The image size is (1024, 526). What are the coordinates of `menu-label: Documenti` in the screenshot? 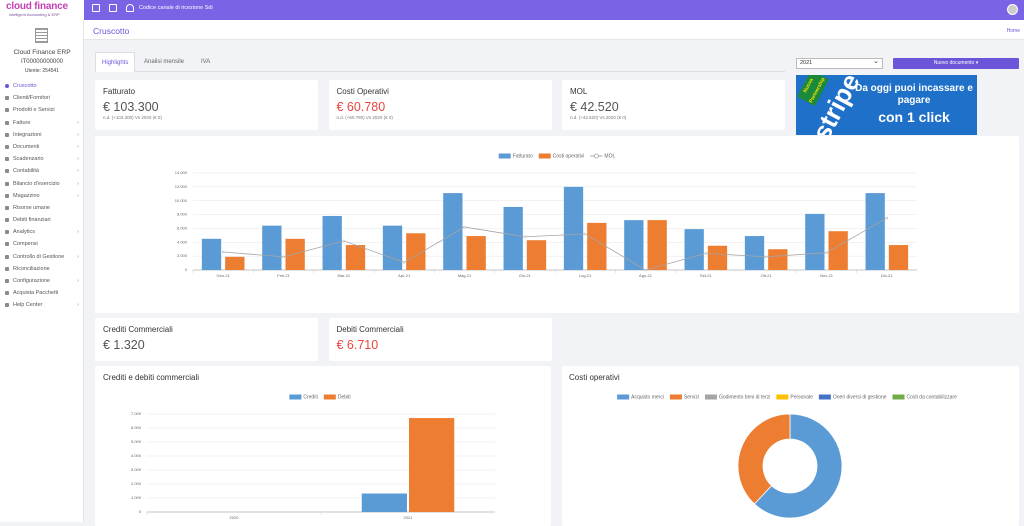 It's located at (26, 146).